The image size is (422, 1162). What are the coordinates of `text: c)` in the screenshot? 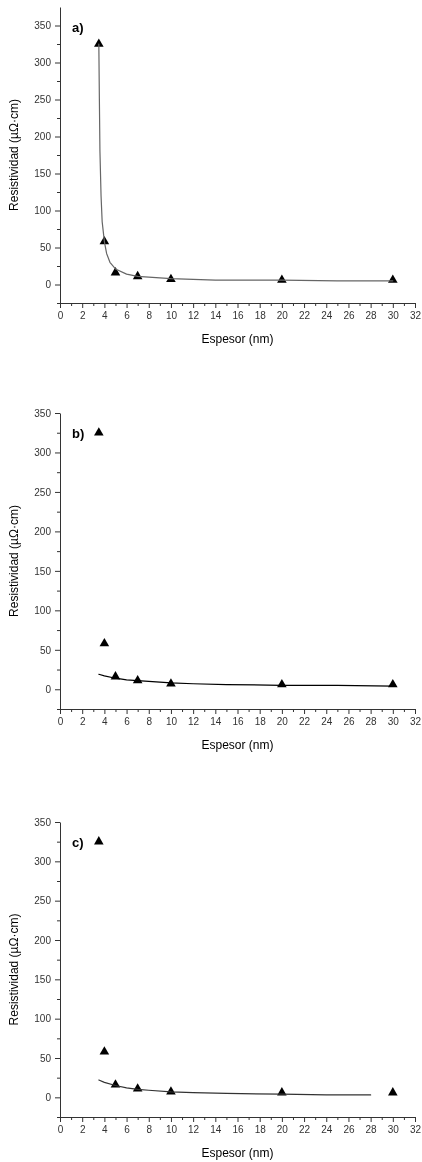 It's located at (78, 842).